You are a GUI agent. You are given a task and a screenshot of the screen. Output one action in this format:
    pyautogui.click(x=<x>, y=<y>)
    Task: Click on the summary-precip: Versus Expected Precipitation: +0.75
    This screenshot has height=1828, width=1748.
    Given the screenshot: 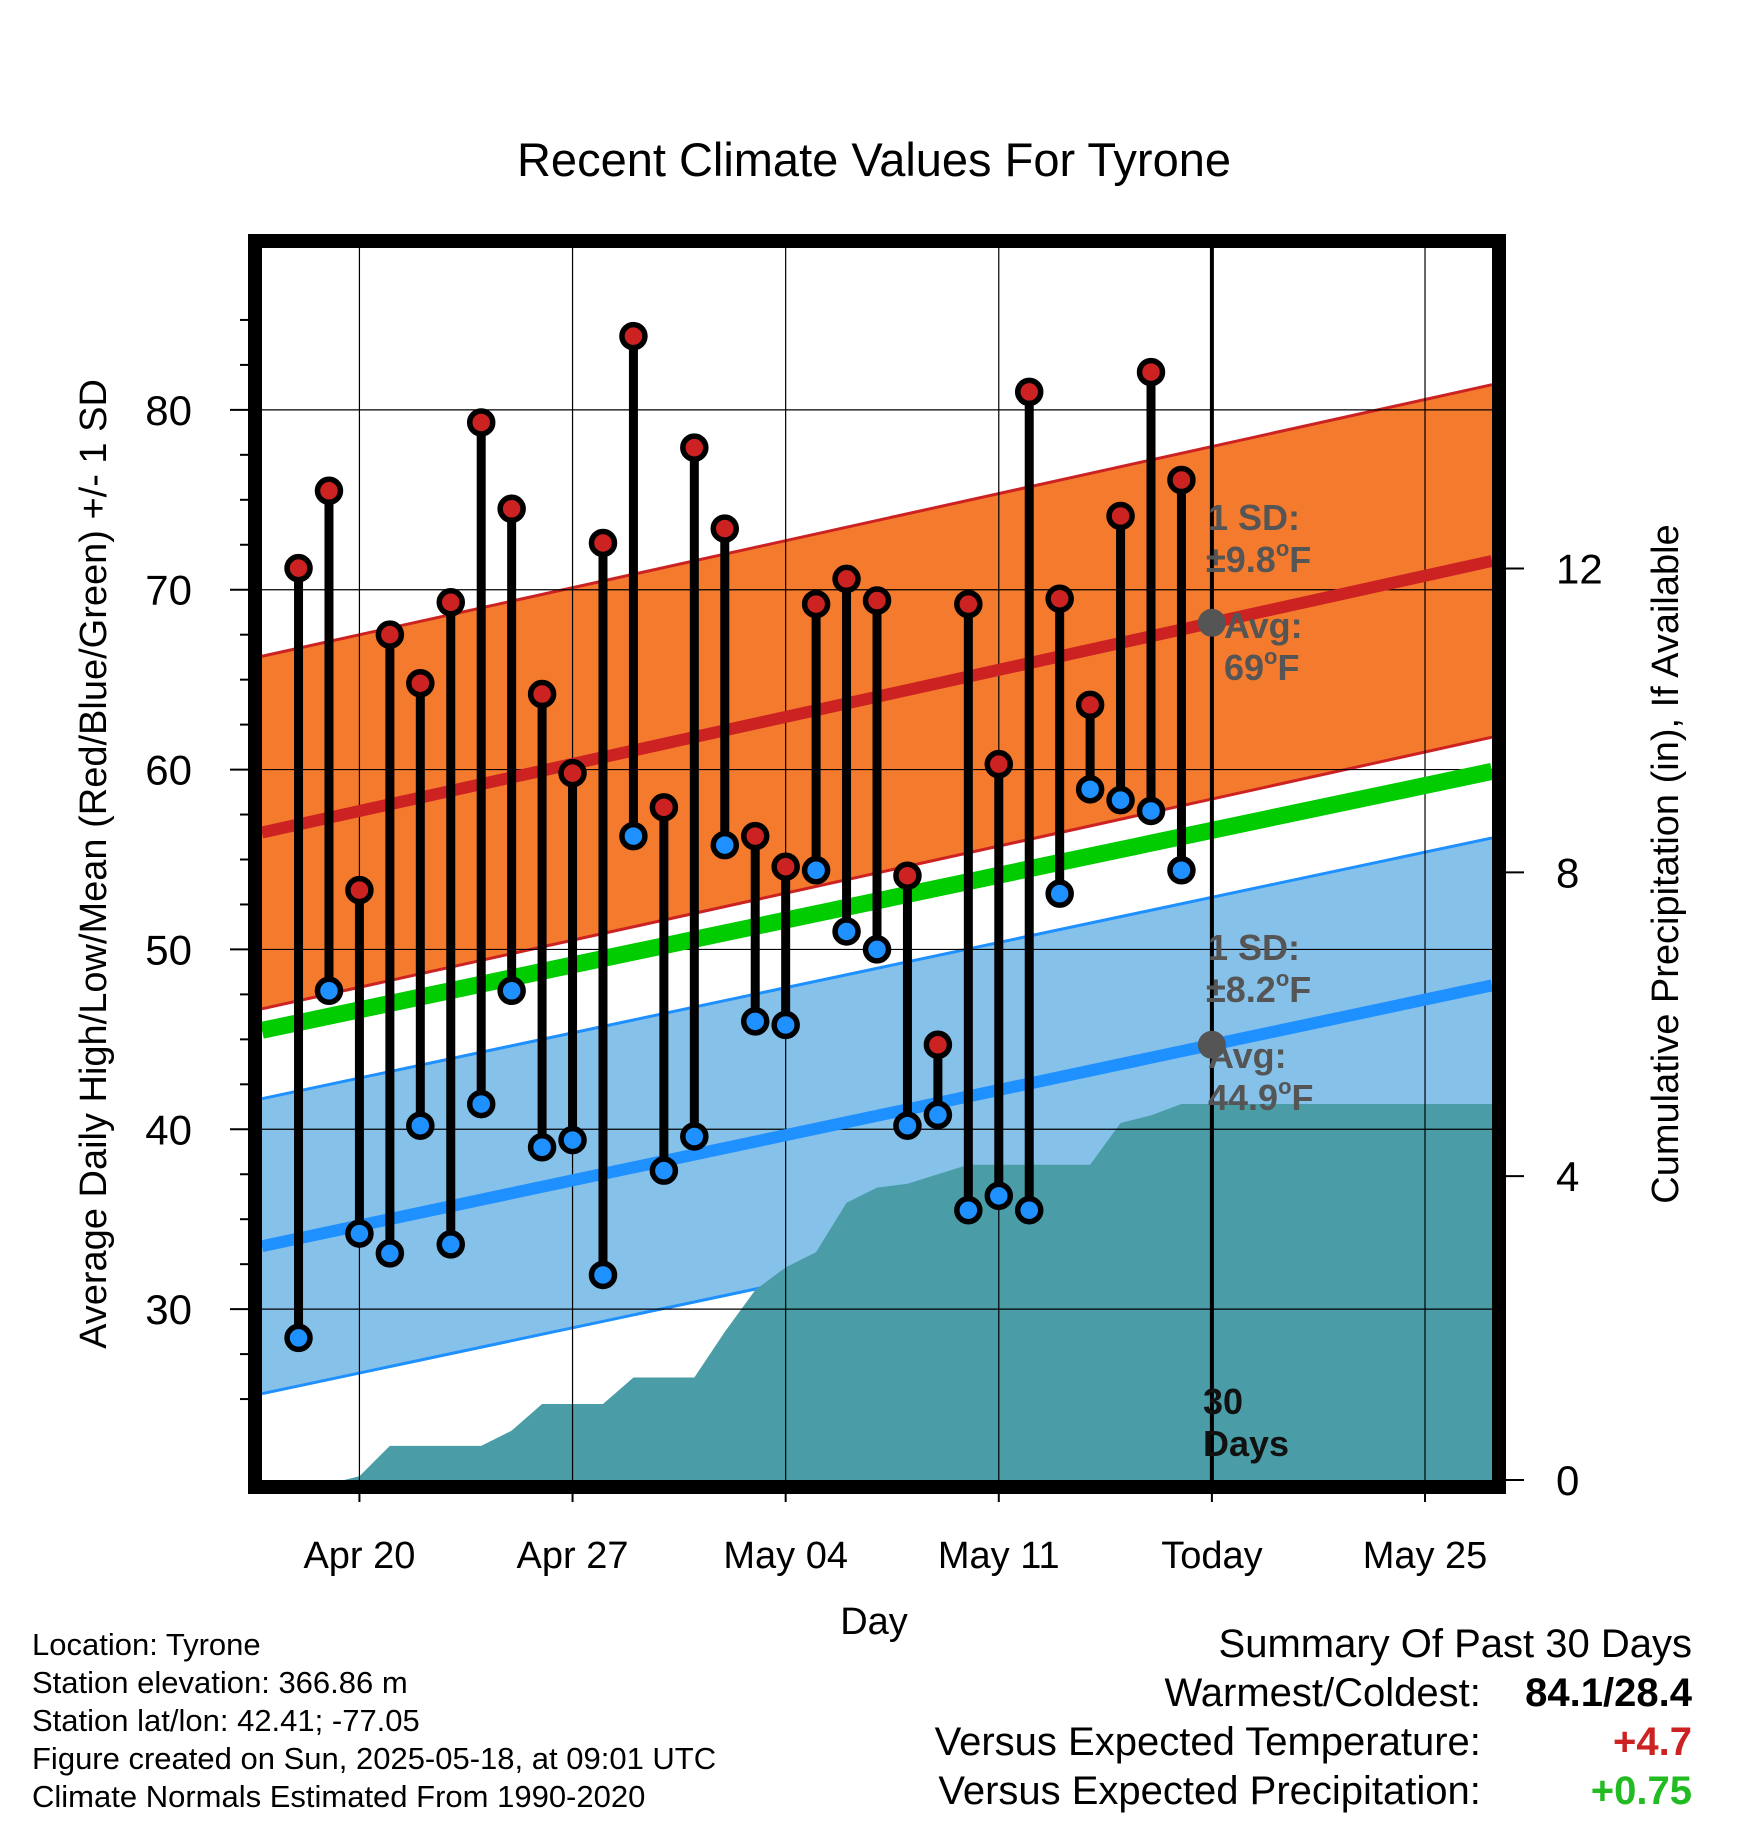 What is the action you would take?
    pyautogui.click(x=1313, y=1791)
    